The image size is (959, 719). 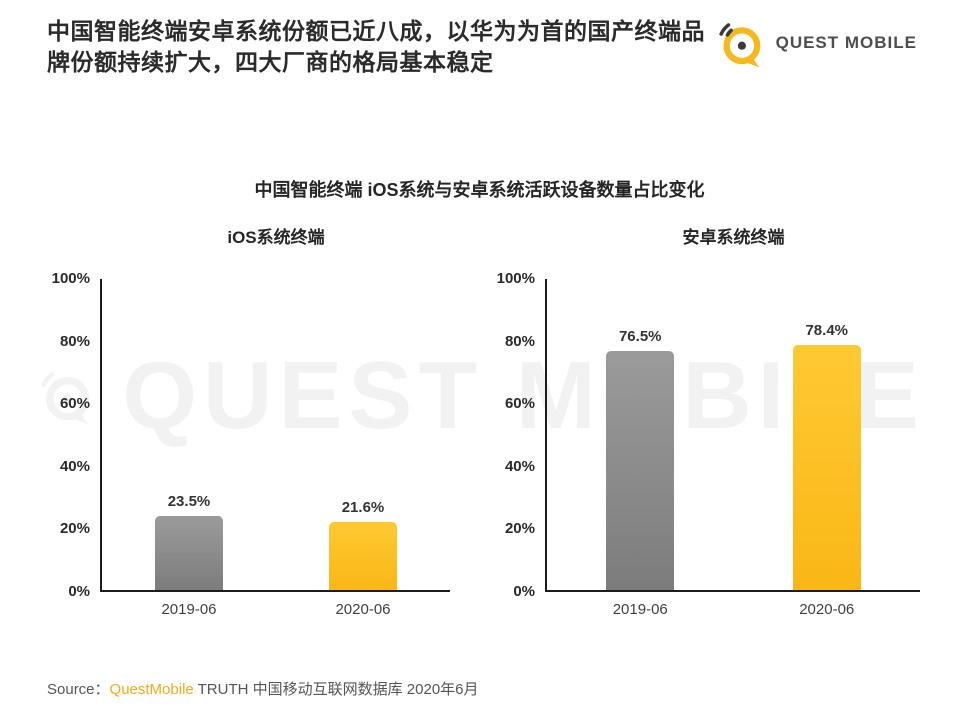 What do you see at coordinates (78, 689) in the screenshot?
I see `source-prefix: Source：` at bounding box center [78, 689].